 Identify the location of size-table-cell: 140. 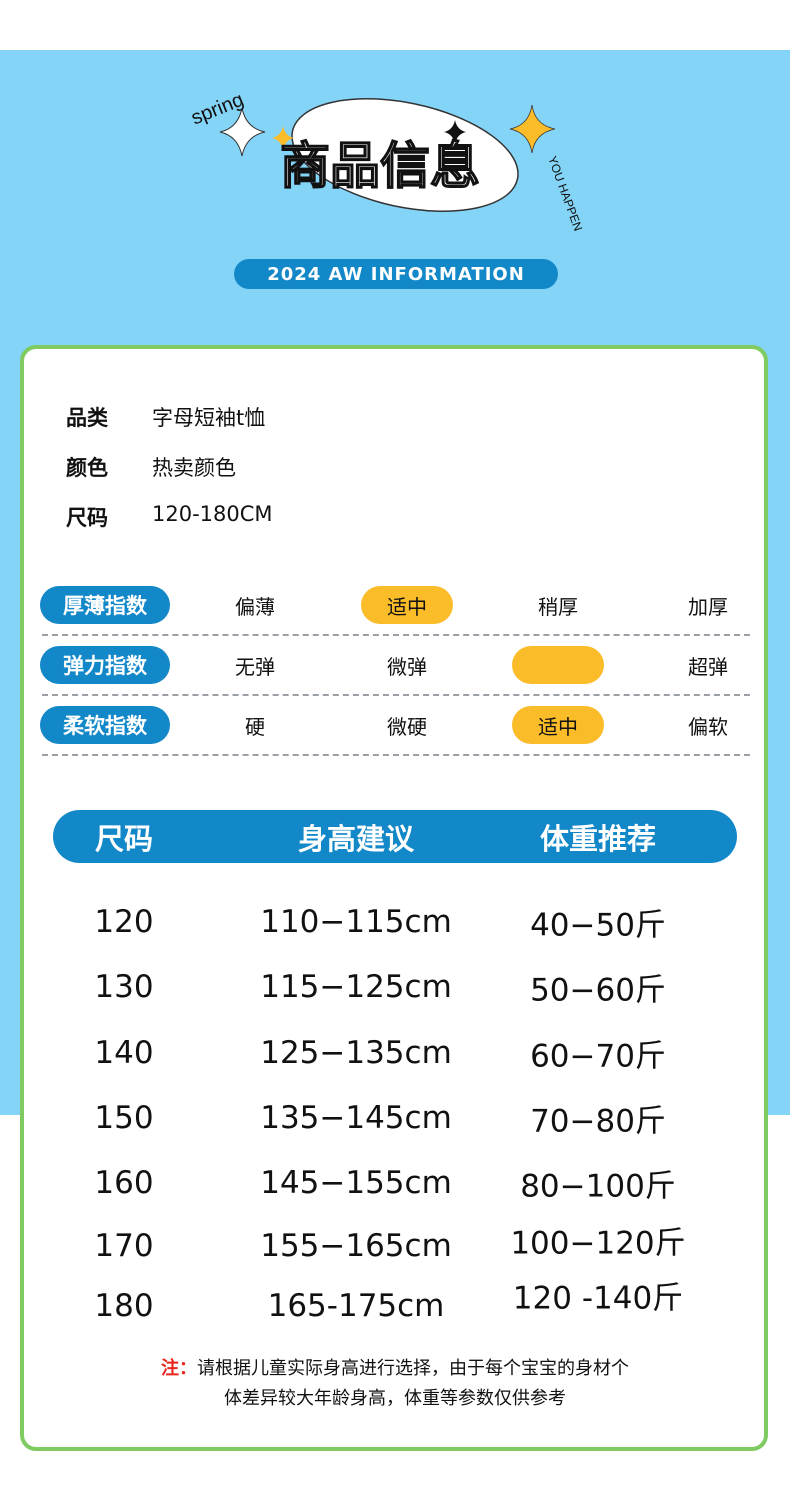
(124, 1053).